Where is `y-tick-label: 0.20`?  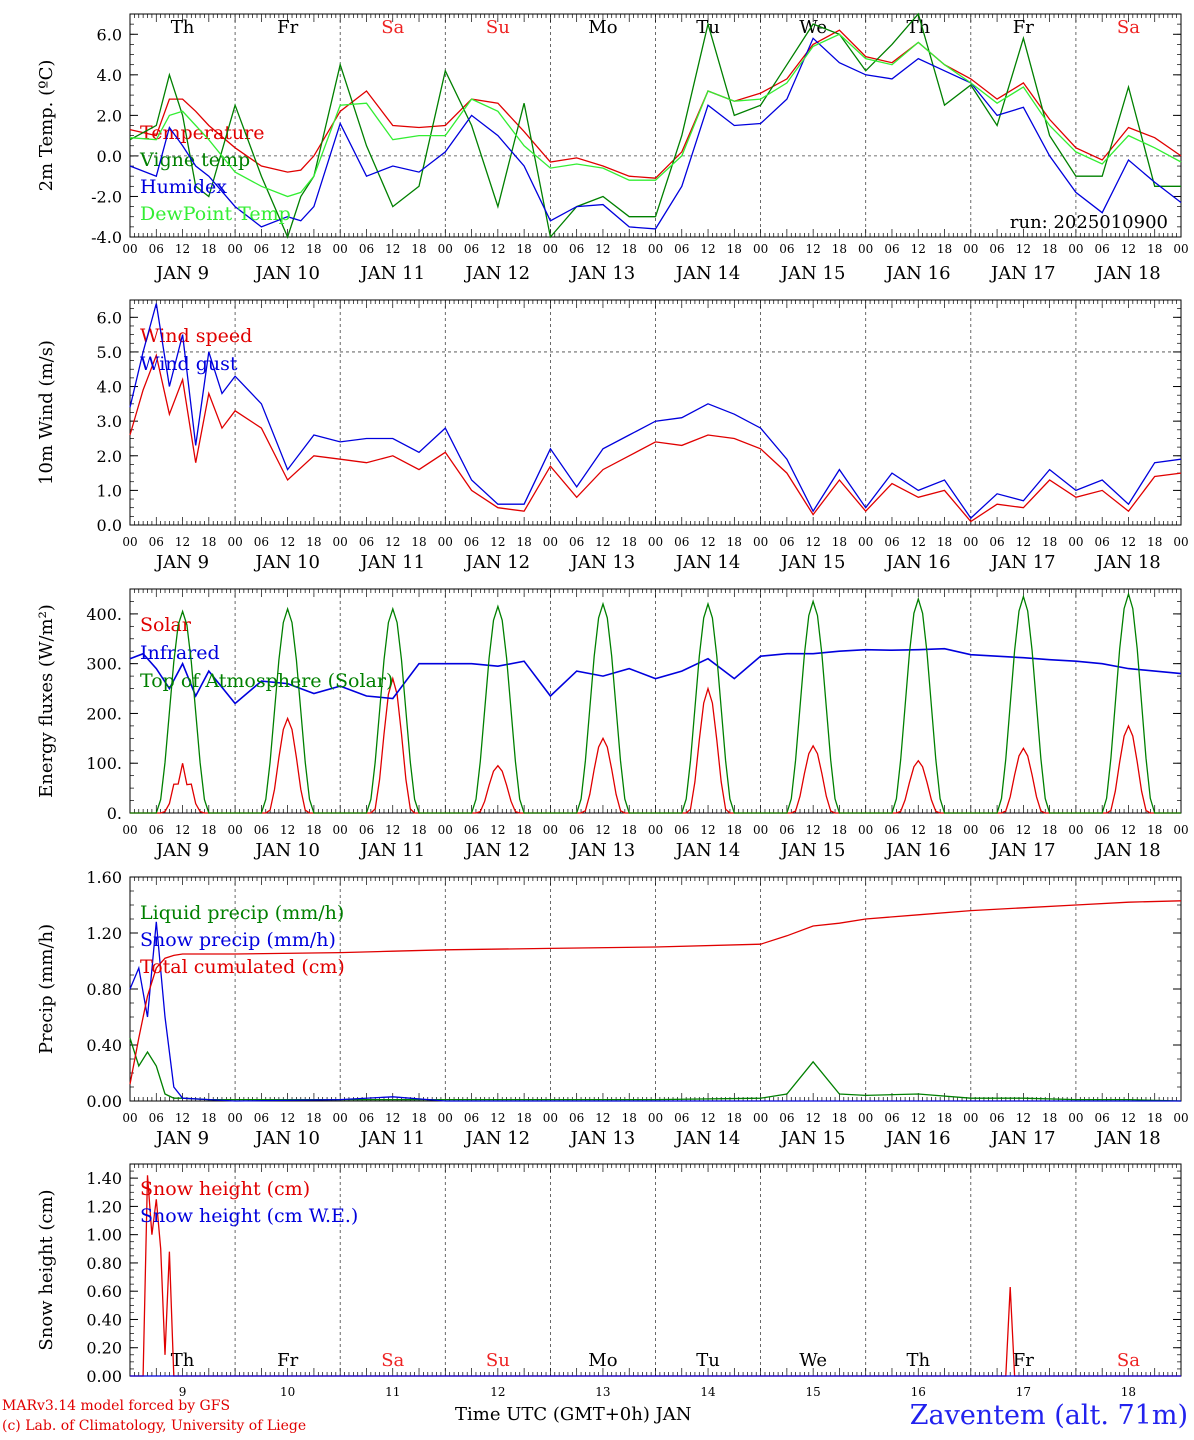 y-tick-label: 0.20 is located at coordinates (104, 1348).